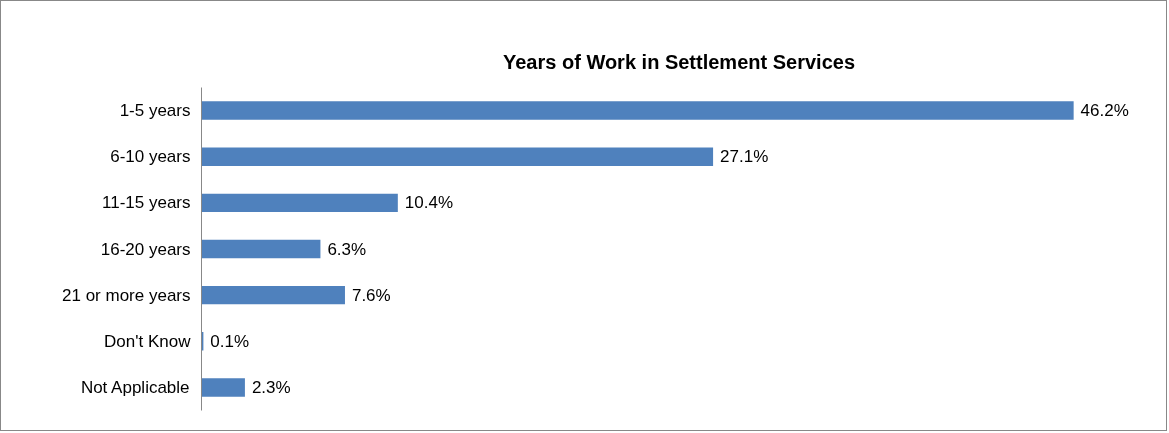 The image size is (1169, 433). I want to click on y-tick-label: 11-15 years, so click(146, 203).